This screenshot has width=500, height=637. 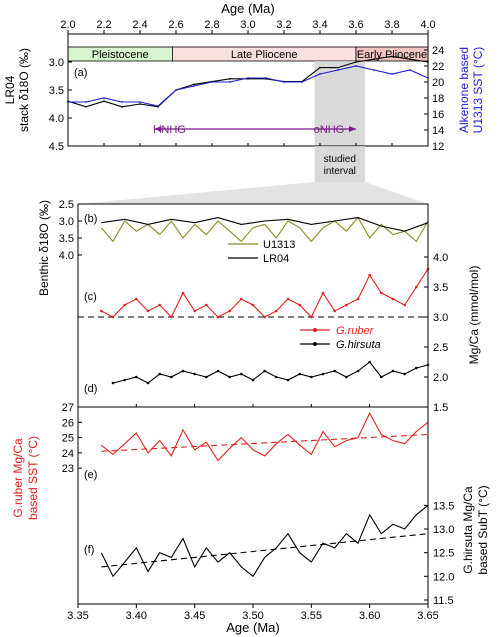 What do you see at coordinates (279, 245) in the screenshot?
I see `legend-label-u1313: U1313` at bounding box center [279, 245].